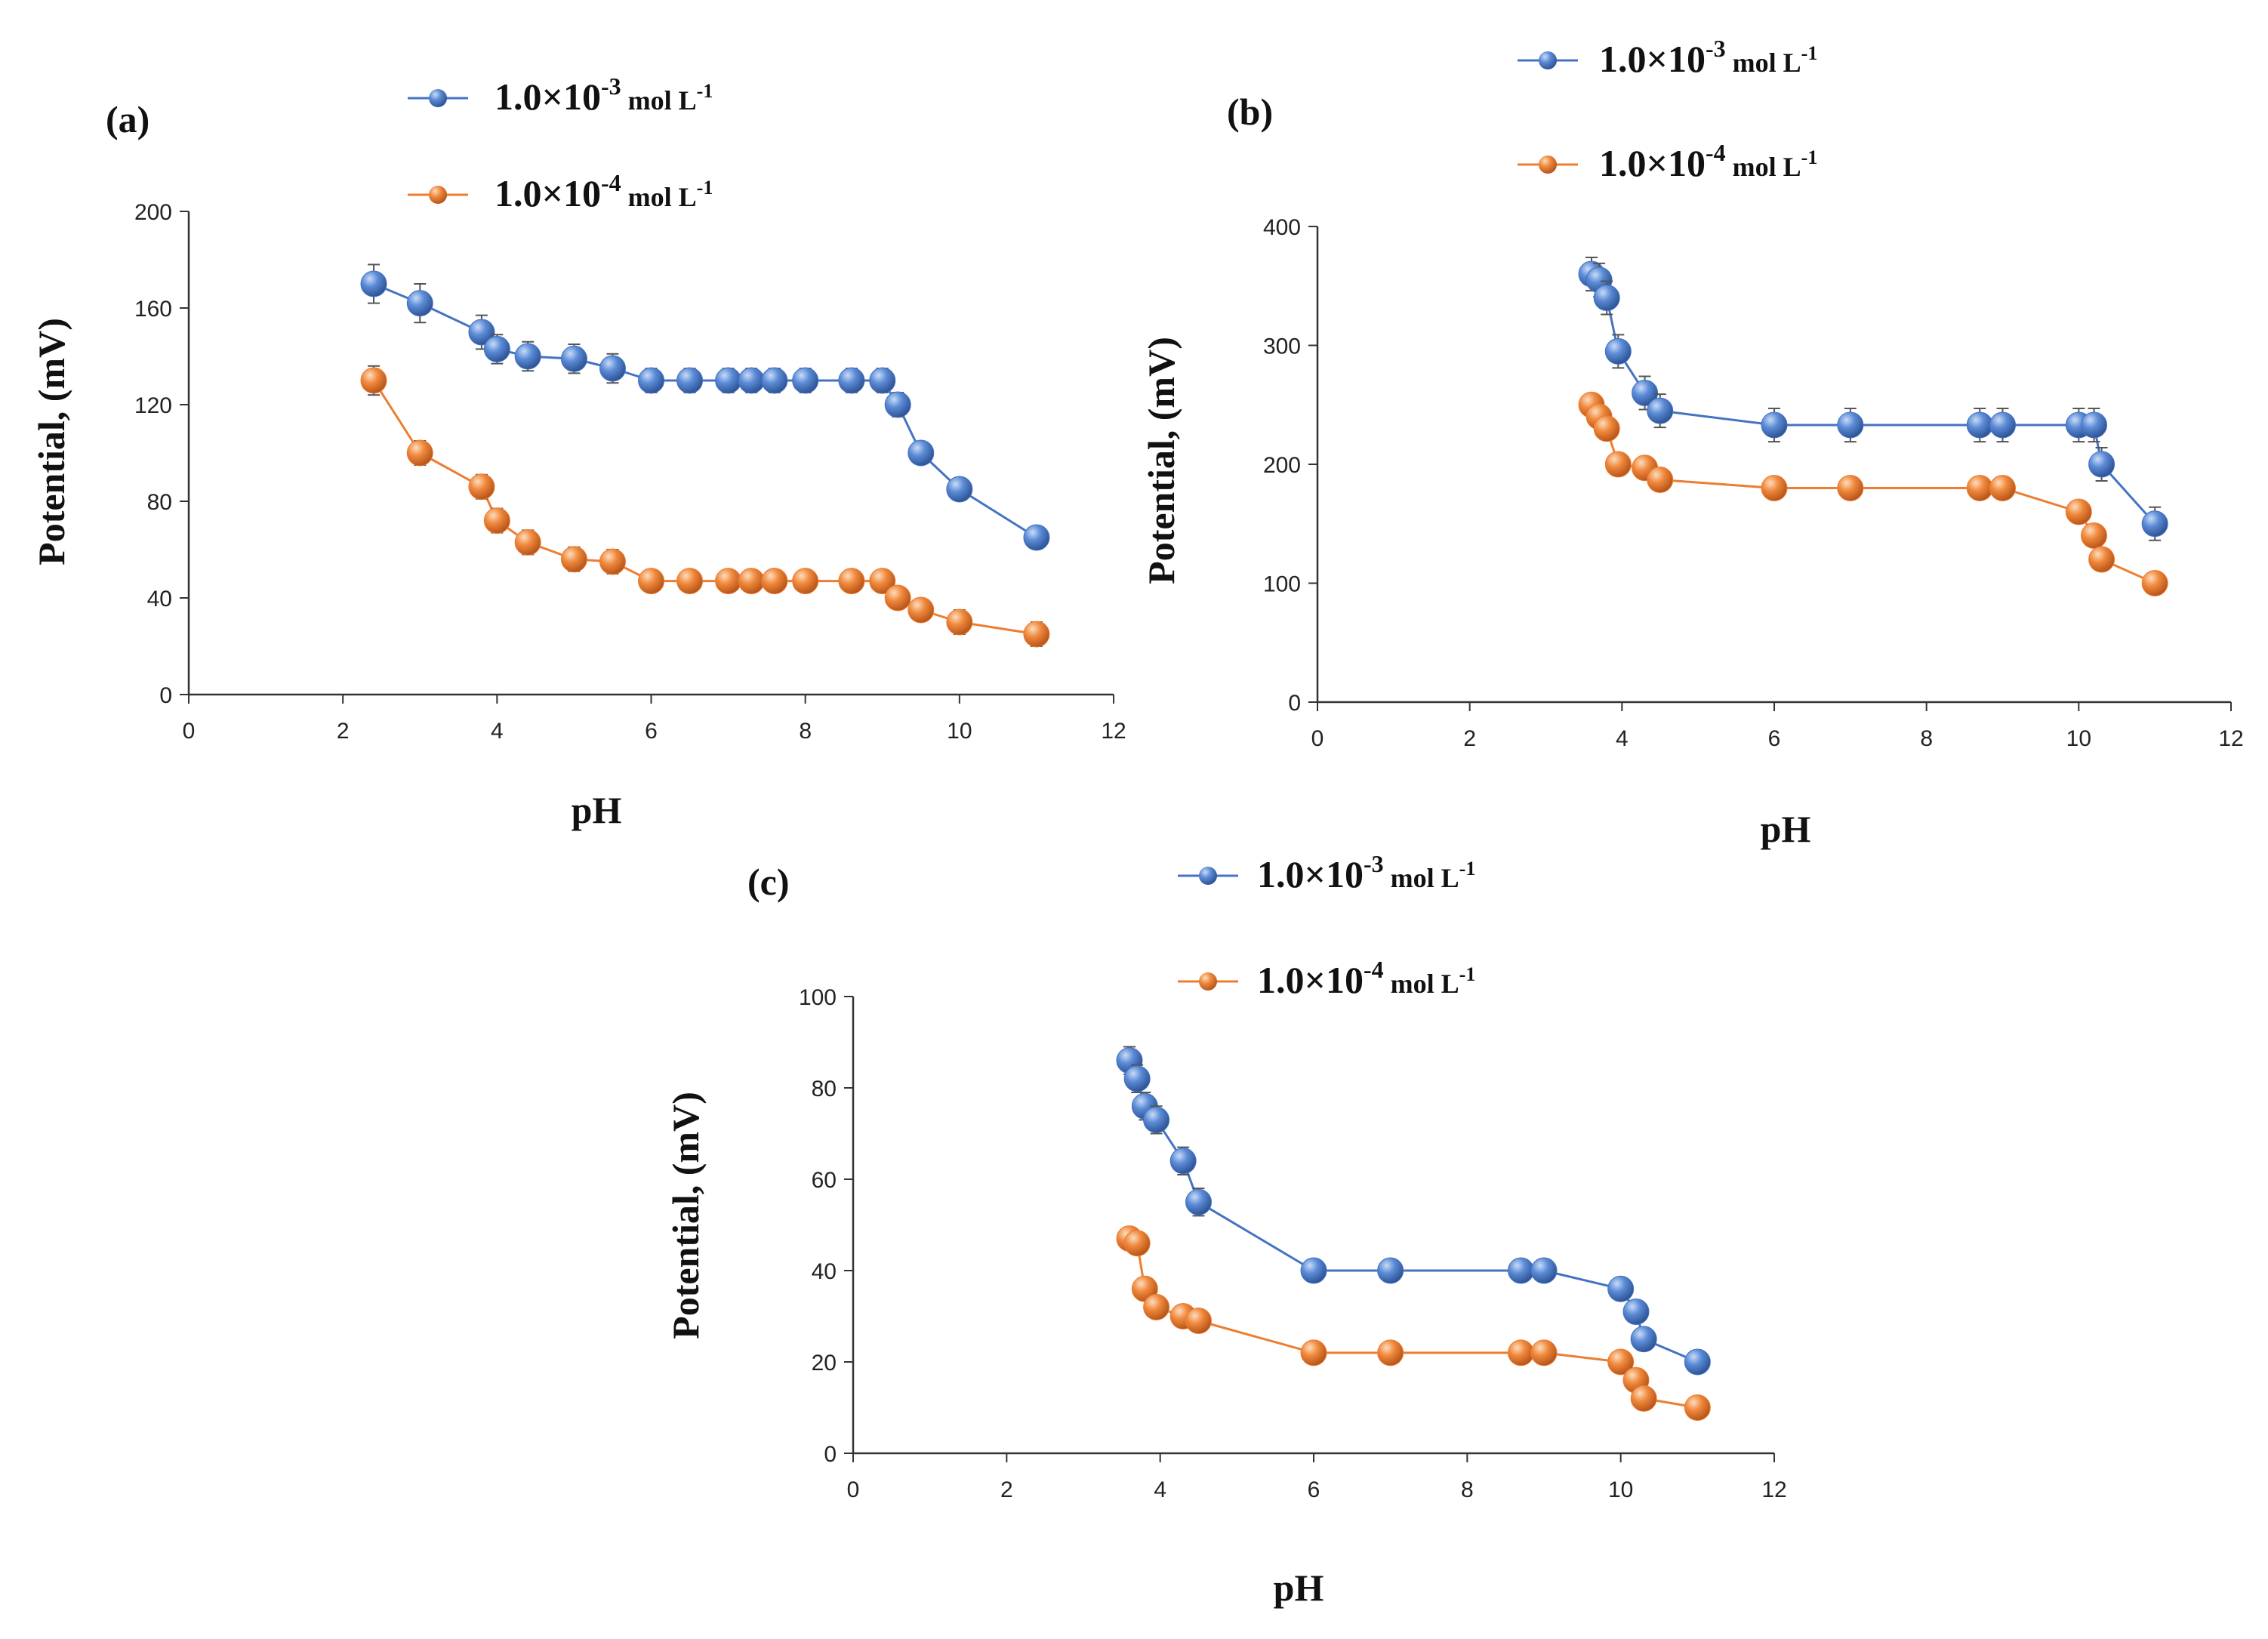 The width and height of the screenshot is (2268, 1639). Describe the element at coordinates (685, 1215) in the screenshot. I see `ylabel-c: Potential, (mV)` at that location.